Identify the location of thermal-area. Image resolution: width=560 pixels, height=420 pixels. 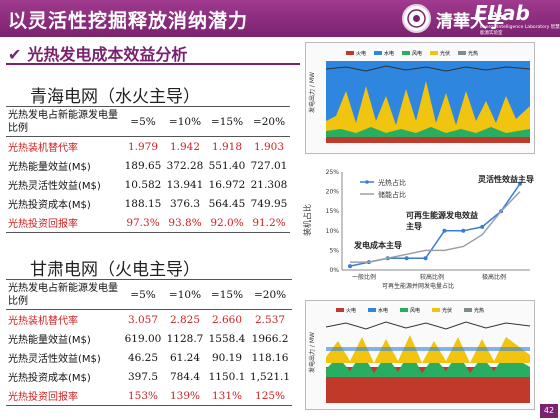
(428, 140).